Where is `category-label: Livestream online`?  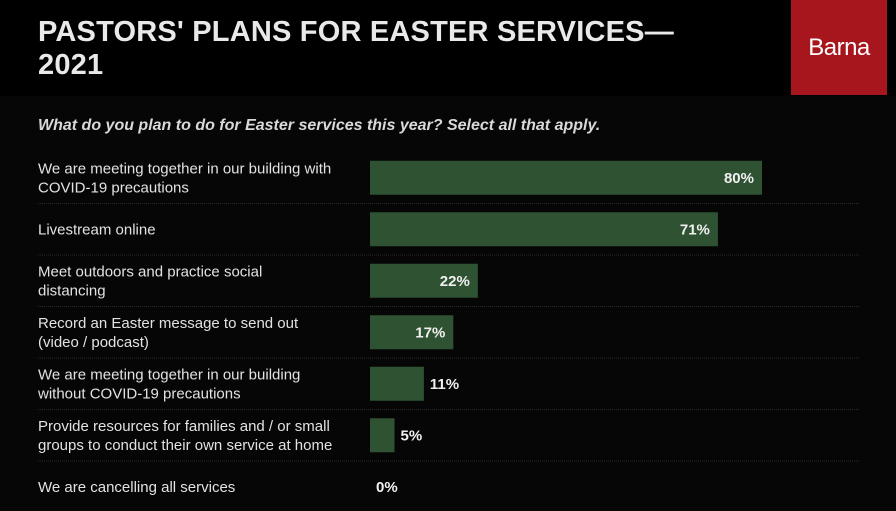 category-label: Livestream online is located at coordinates (97, 229).